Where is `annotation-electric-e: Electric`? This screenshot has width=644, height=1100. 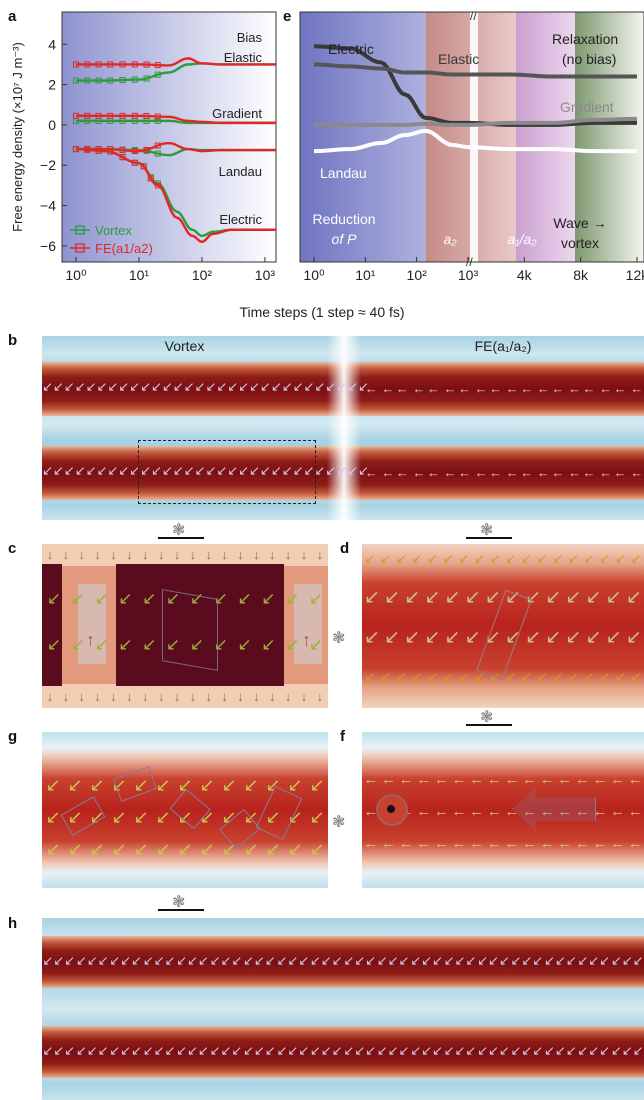 annotation-electric-e: Electric is located at coordinates (351, 49).